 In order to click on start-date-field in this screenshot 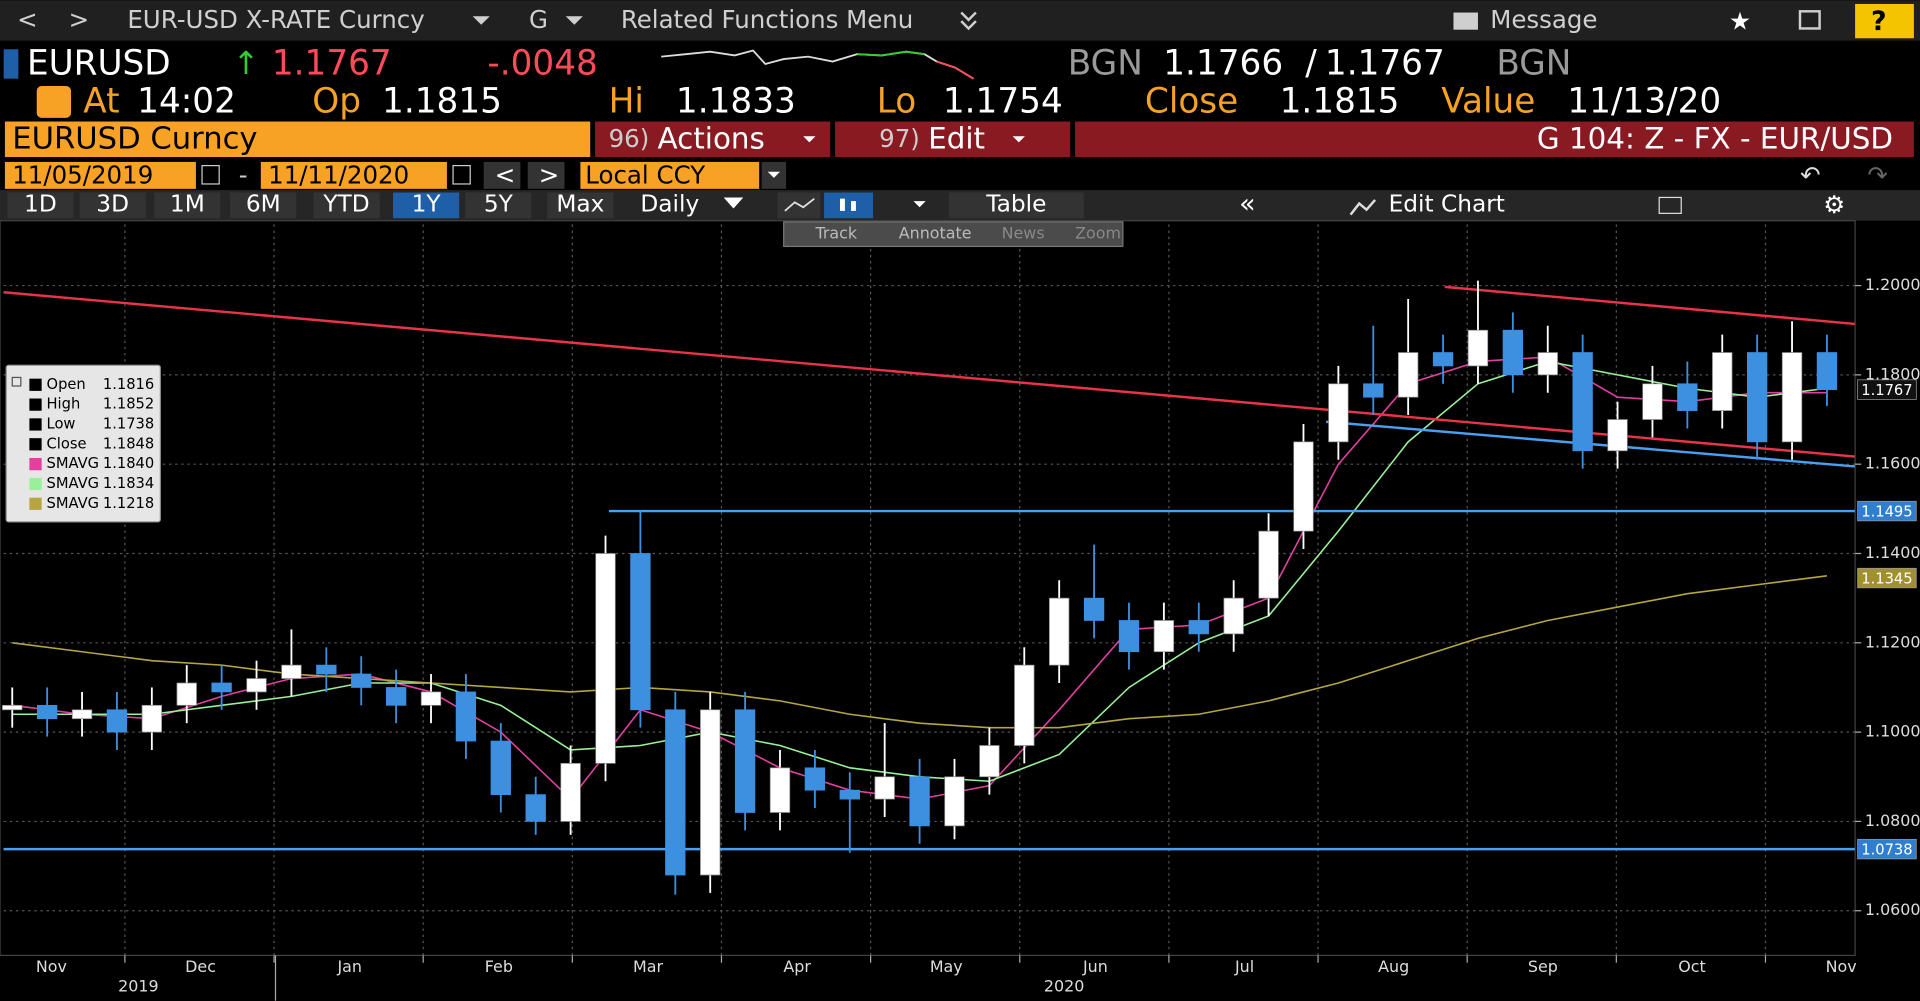, I will do `click(100, 175)`.